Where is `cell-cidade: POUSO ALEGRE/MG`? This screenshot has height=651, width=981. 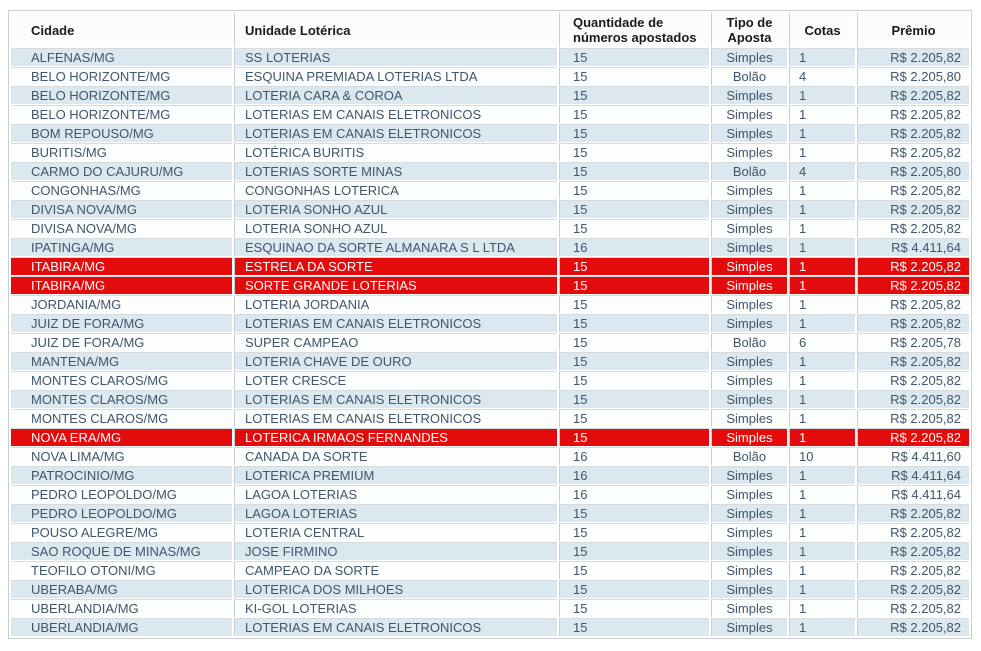 cell-cidade: POUSO ALEGRE/MG is located at coordinates (121, 532).